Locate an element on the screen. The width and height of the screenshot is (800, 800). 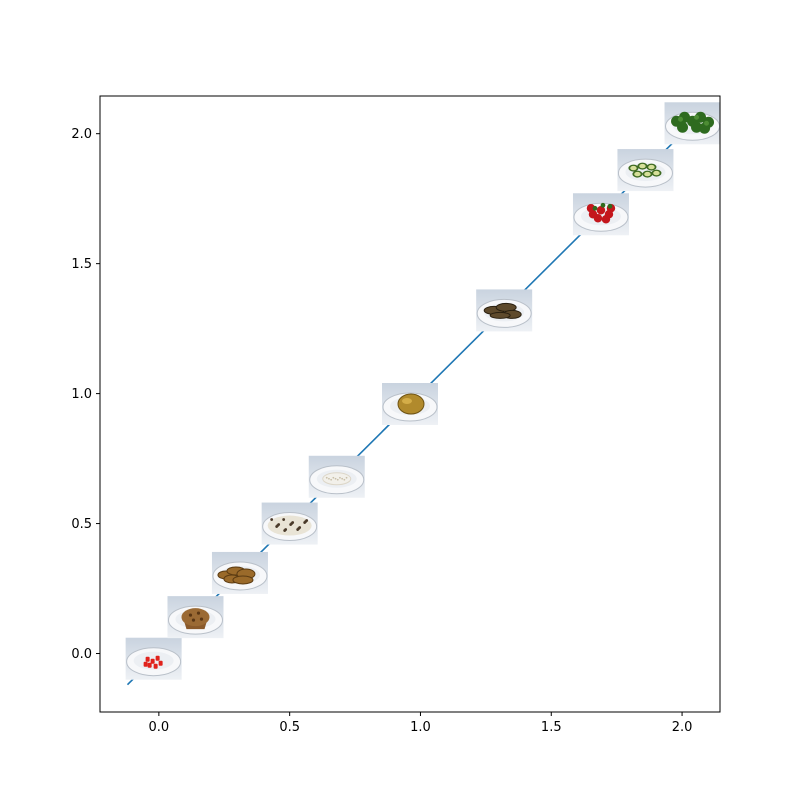
x-tick-label: 2.0 is located at coordinates (682, 727).